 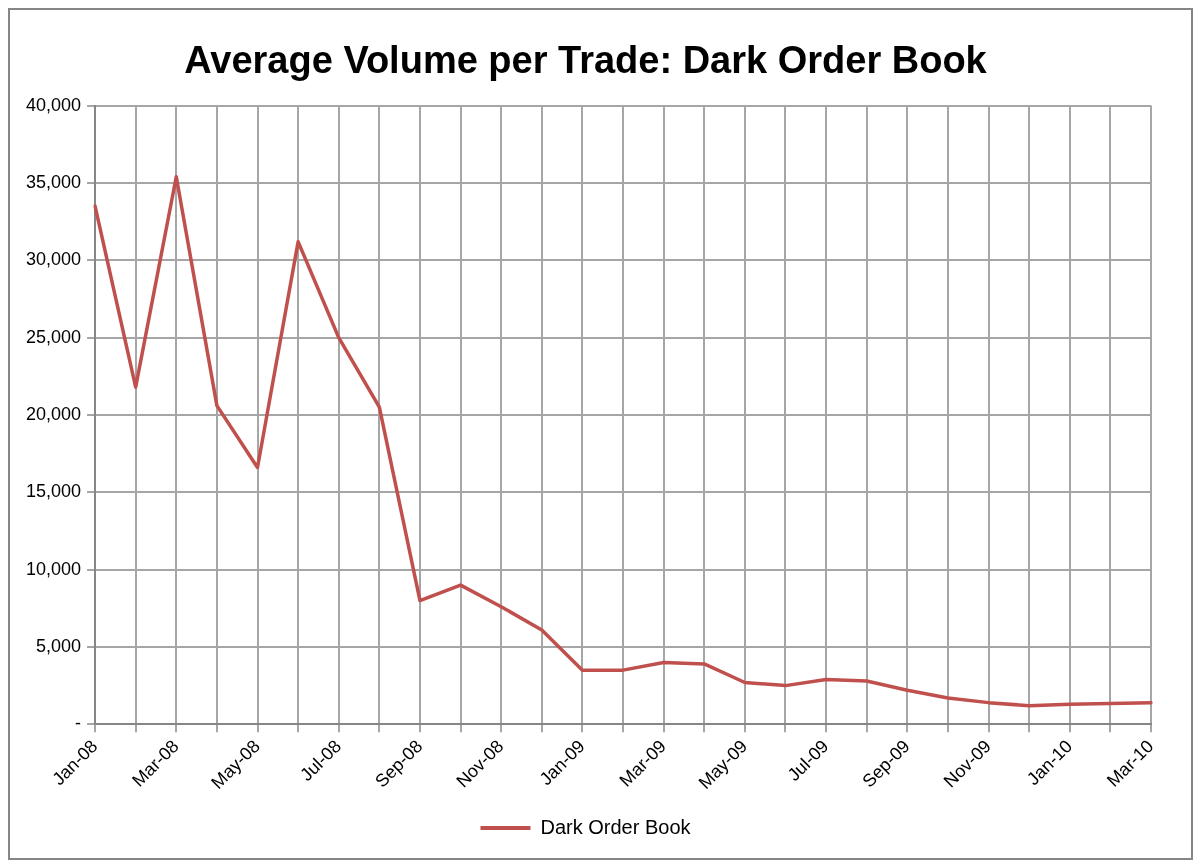 What do you see at coordinates (53, 491) in the screenshot?
I see `y-tick-label: 15,000` at bounding box center [53, 491].